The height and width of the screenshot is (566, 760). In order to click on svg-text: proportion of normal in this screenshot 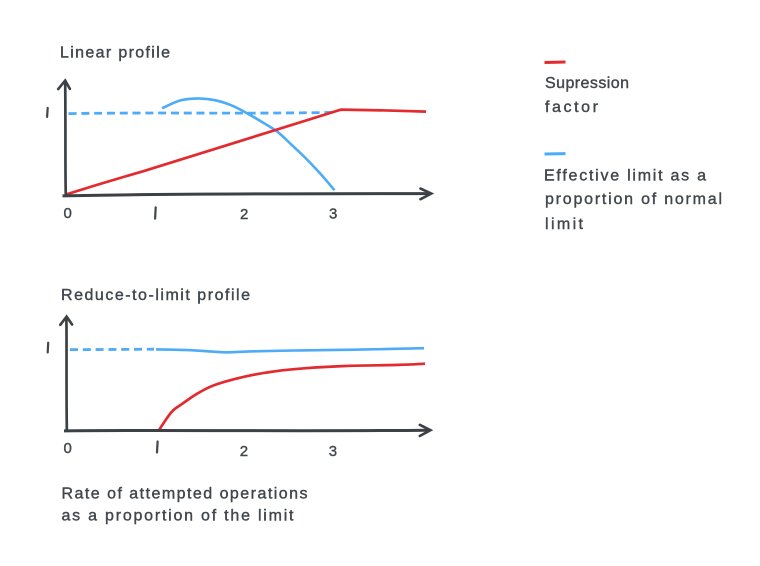, I will do `click(633, 199)`.